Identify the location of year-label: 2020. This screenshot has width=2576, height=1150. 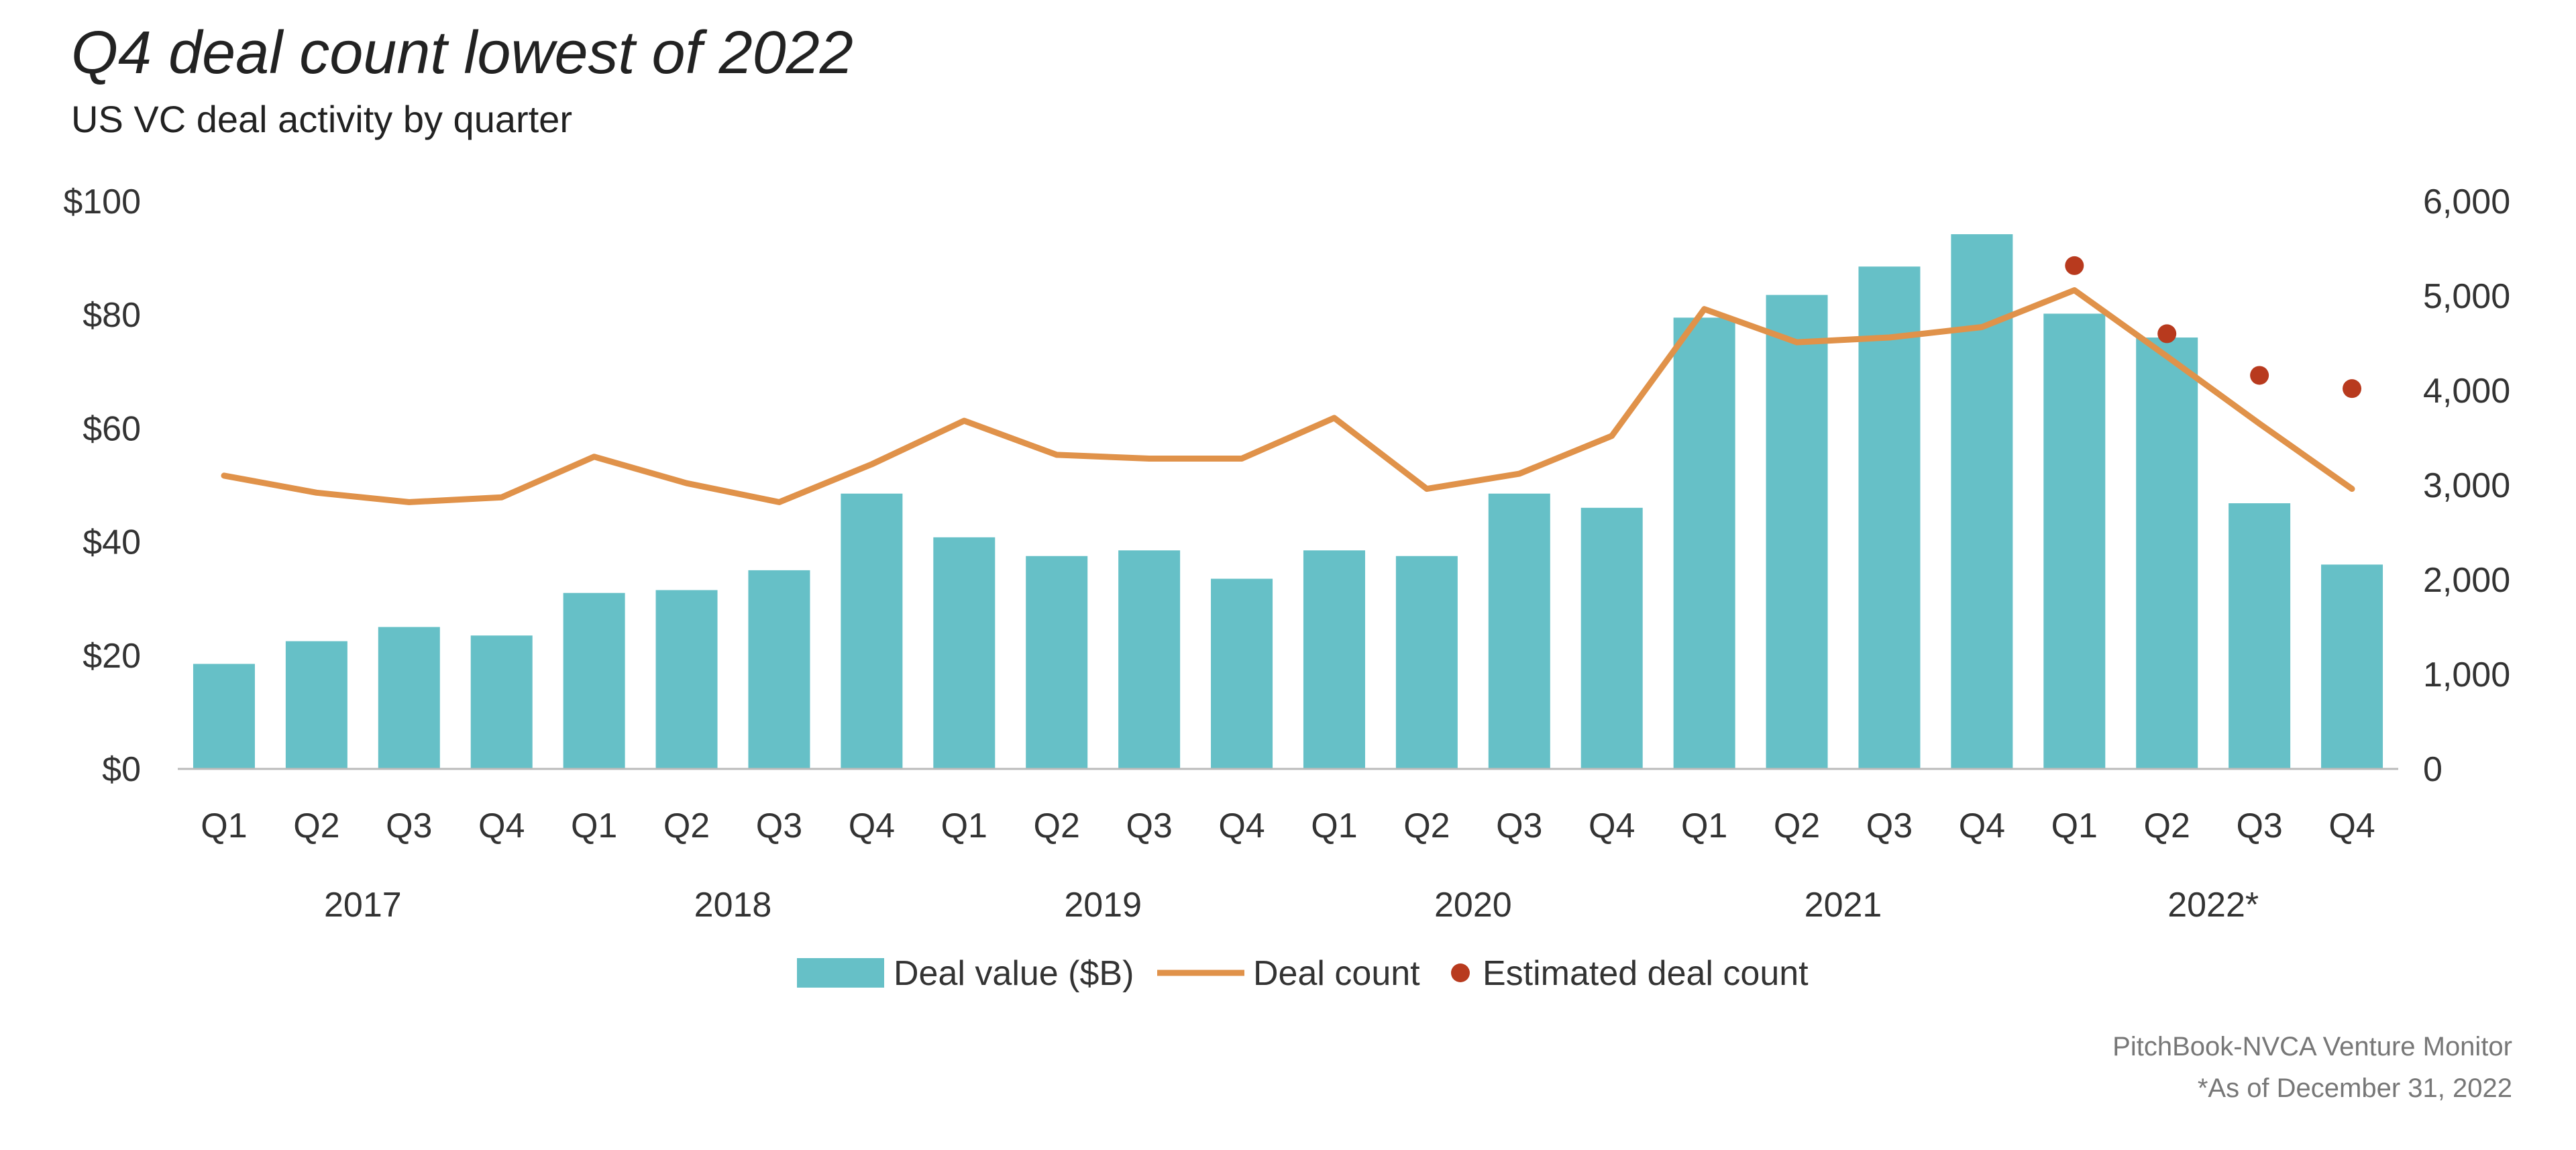
(1473, 906).